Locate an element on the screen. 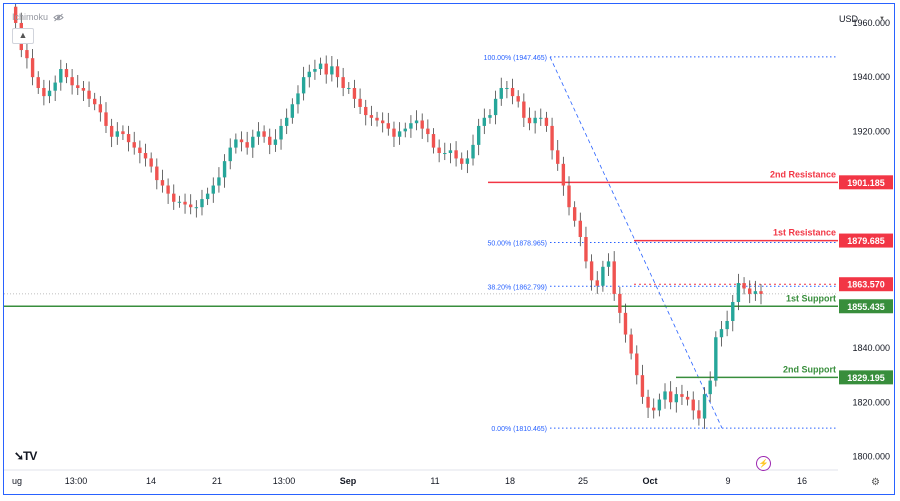 This screenshot has height=501, width=900. fib-level-label: 50.00% (1878.965) is located at coordinates (517, 244).